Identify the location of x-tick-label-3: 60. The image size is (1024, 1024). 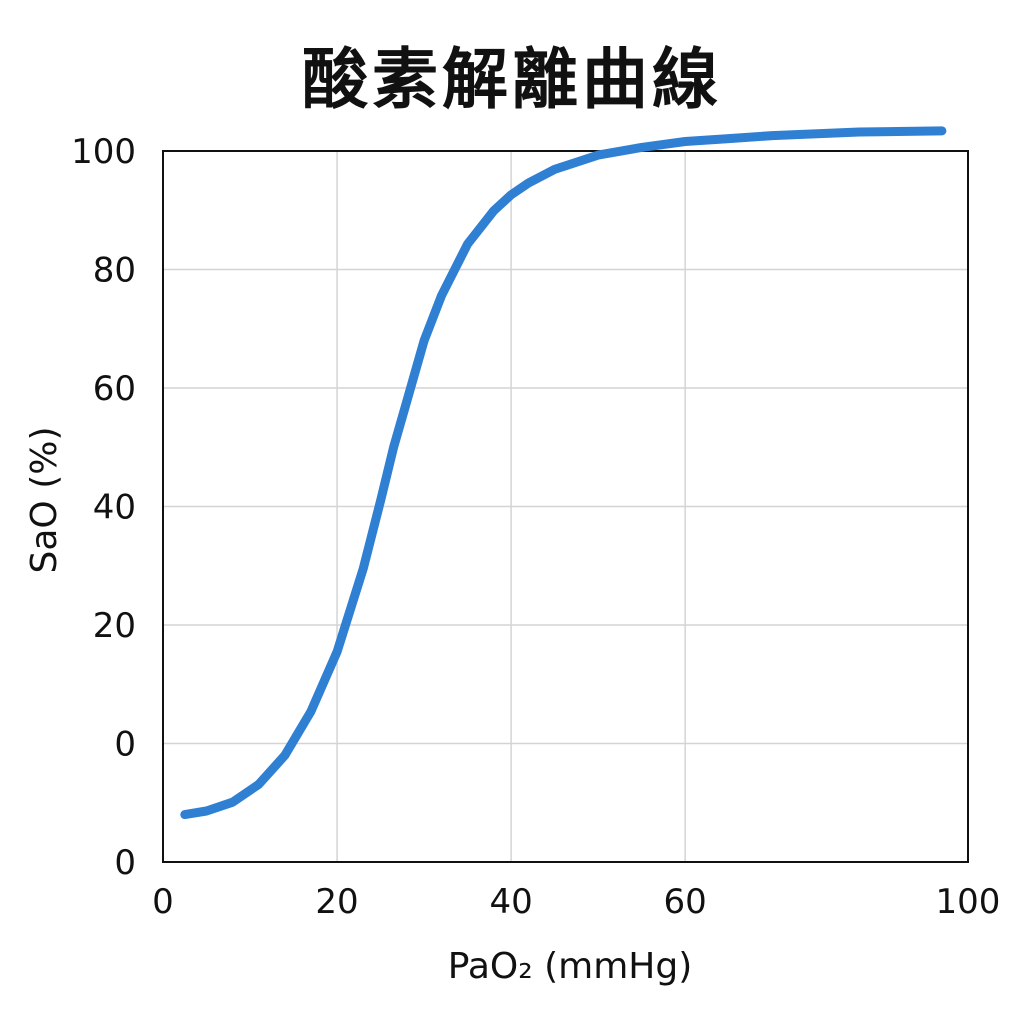
(685, 902).